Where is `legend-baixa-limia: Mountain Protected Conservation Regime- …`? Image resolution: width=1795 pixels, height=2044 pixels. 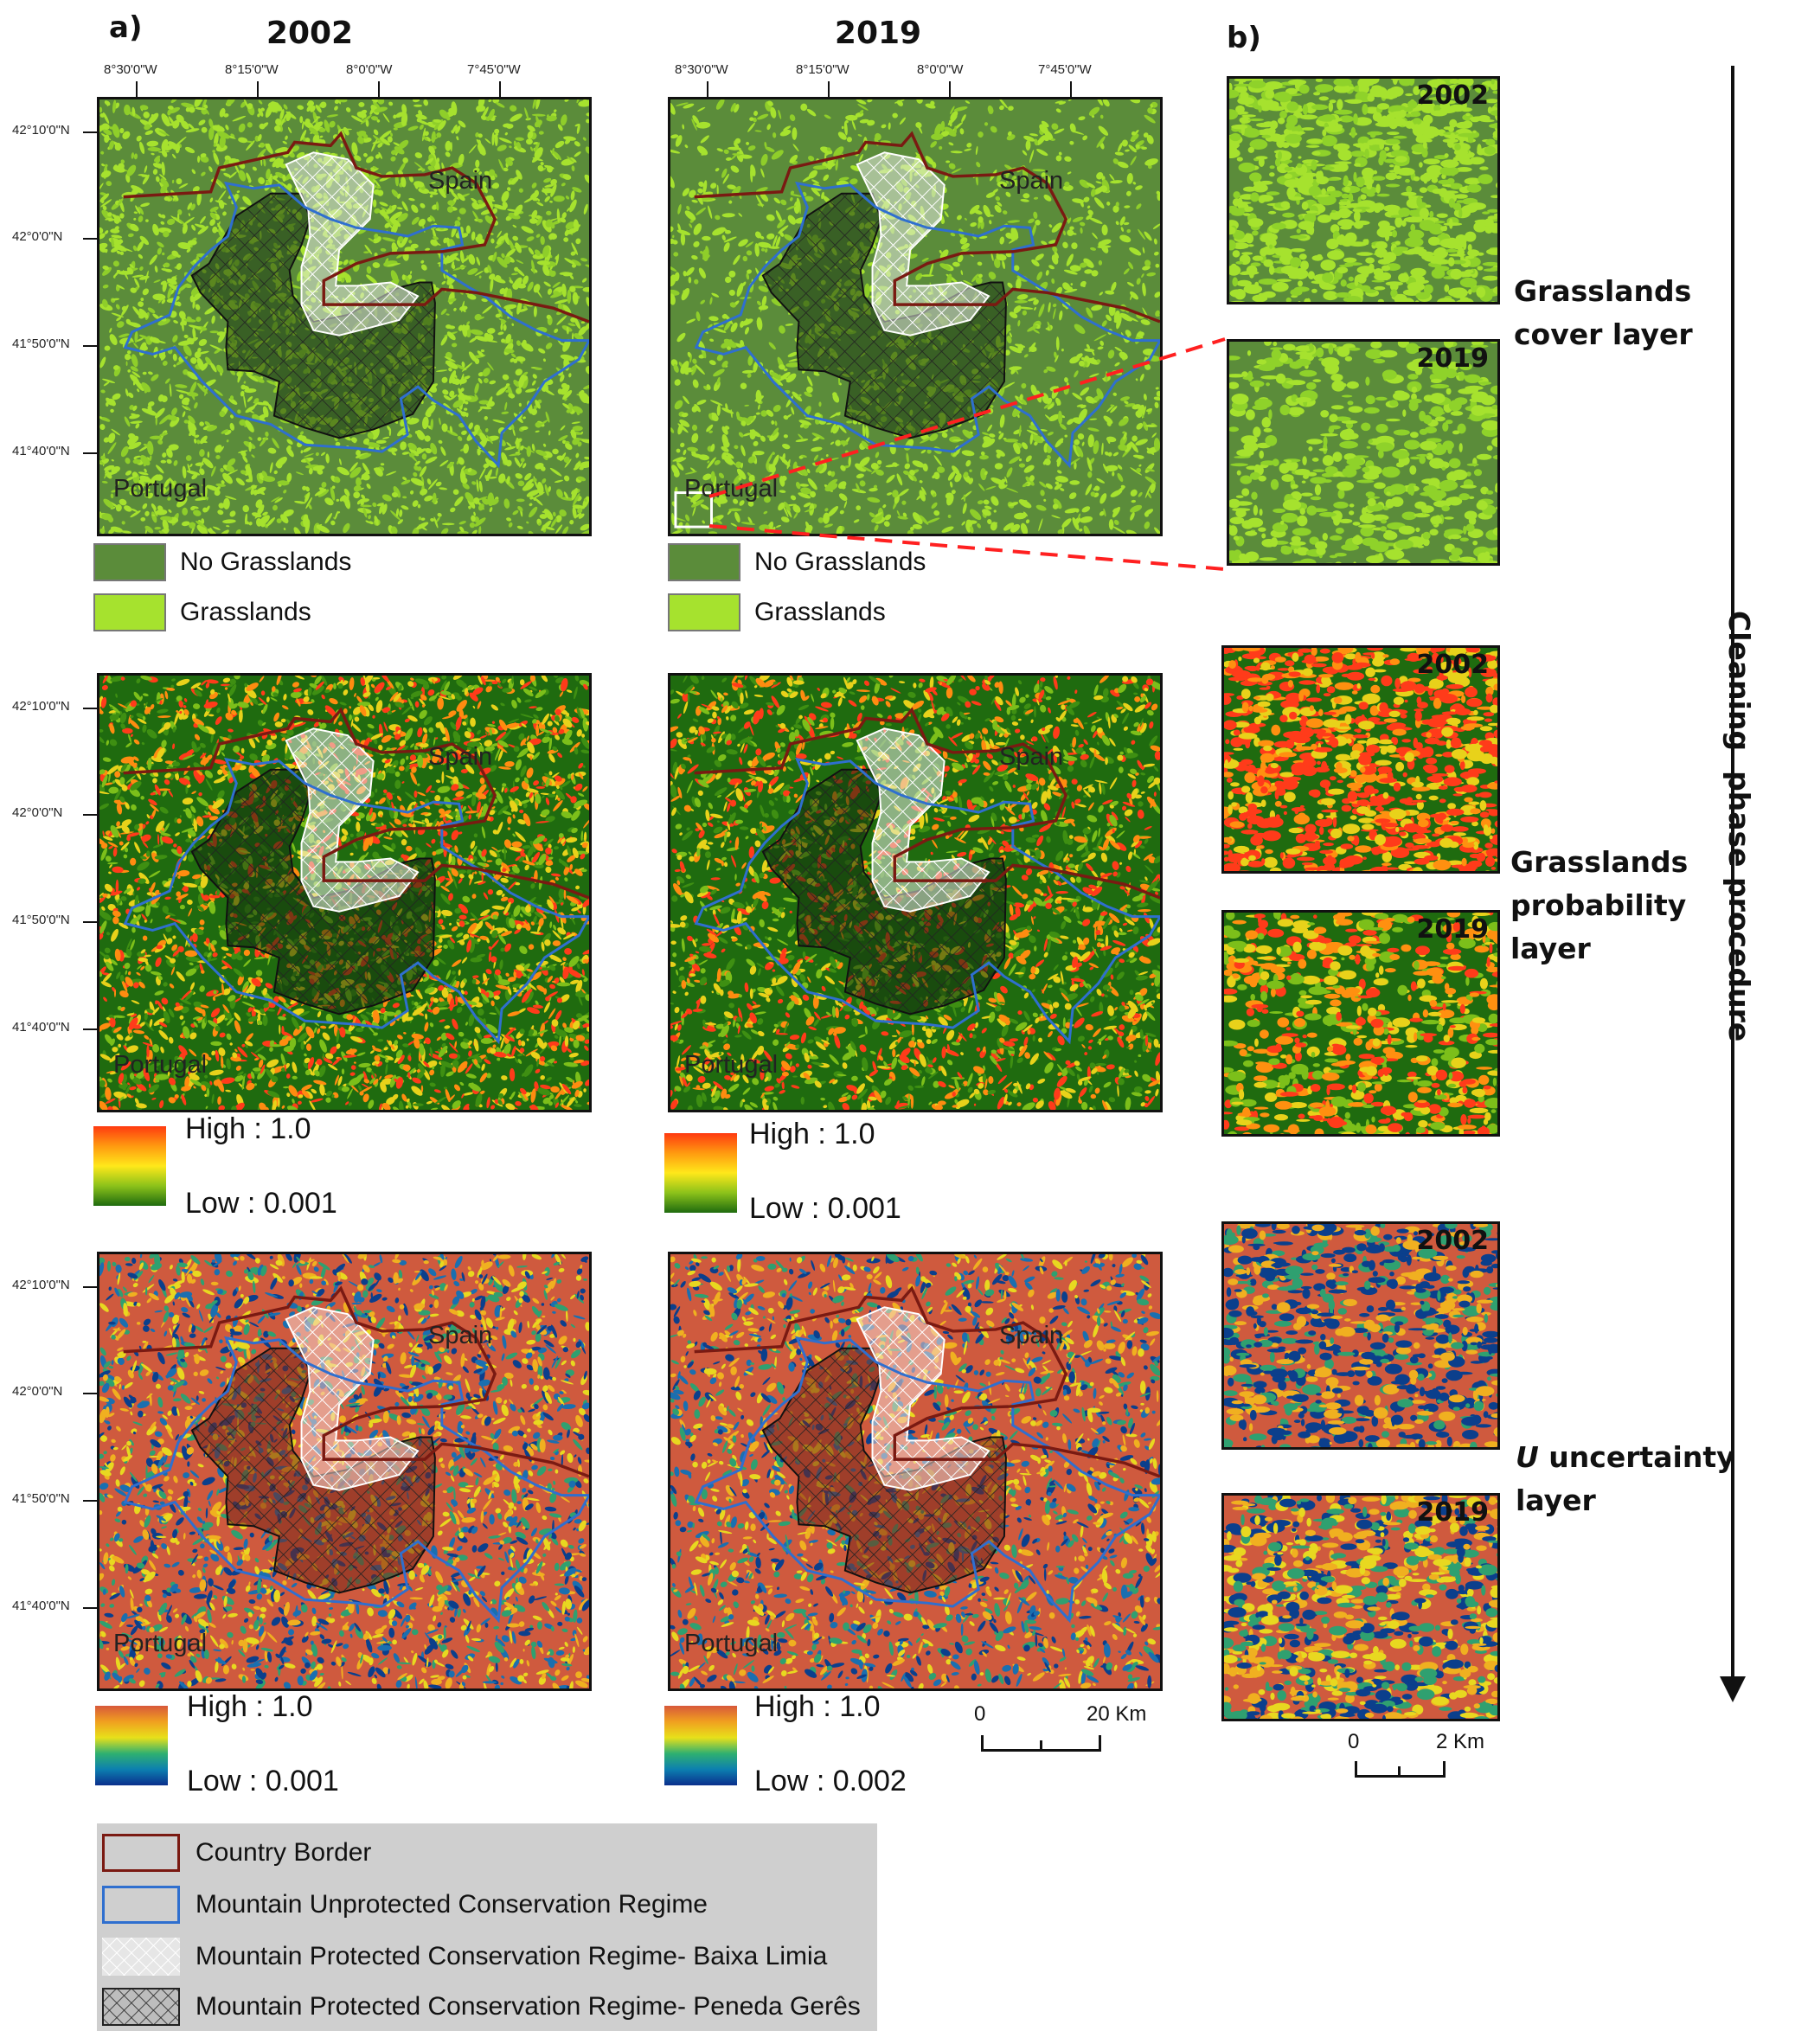
legend-baixa-limia: Mountain Protected Conservation Regime- … is located at coordinates (464, 1957).